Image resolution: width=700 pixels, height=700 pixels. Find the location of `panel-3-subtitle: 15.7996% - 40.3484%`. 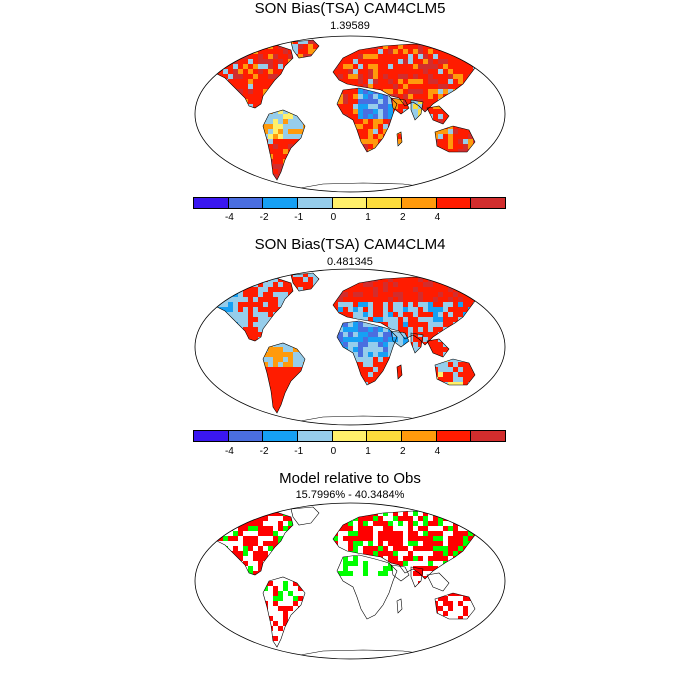

panel-3-subtitle: 15.7996% - 40.3484% is located at coordinates (350, 495).